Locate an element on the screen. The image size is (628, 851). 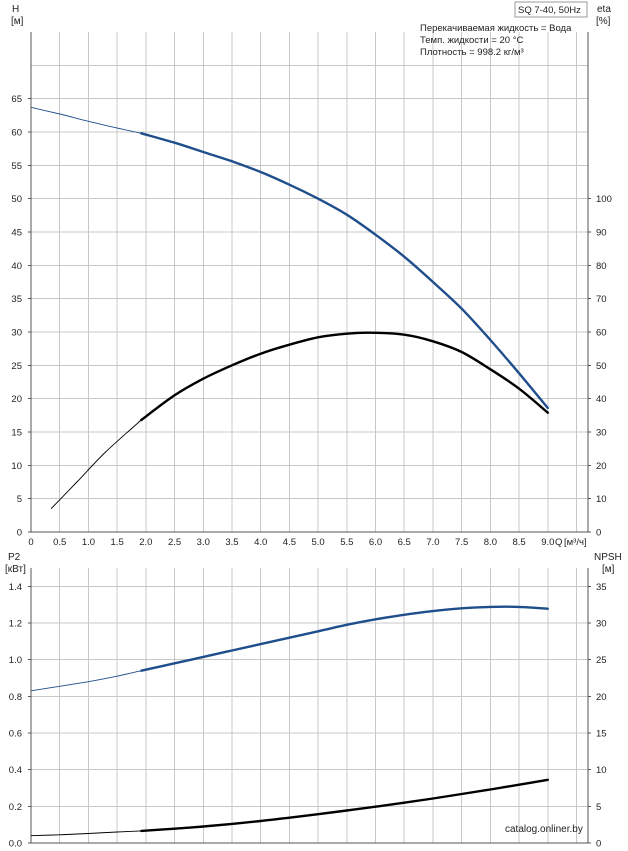
p2-tick-label: 0.2 is located at coordinates (15, 807).